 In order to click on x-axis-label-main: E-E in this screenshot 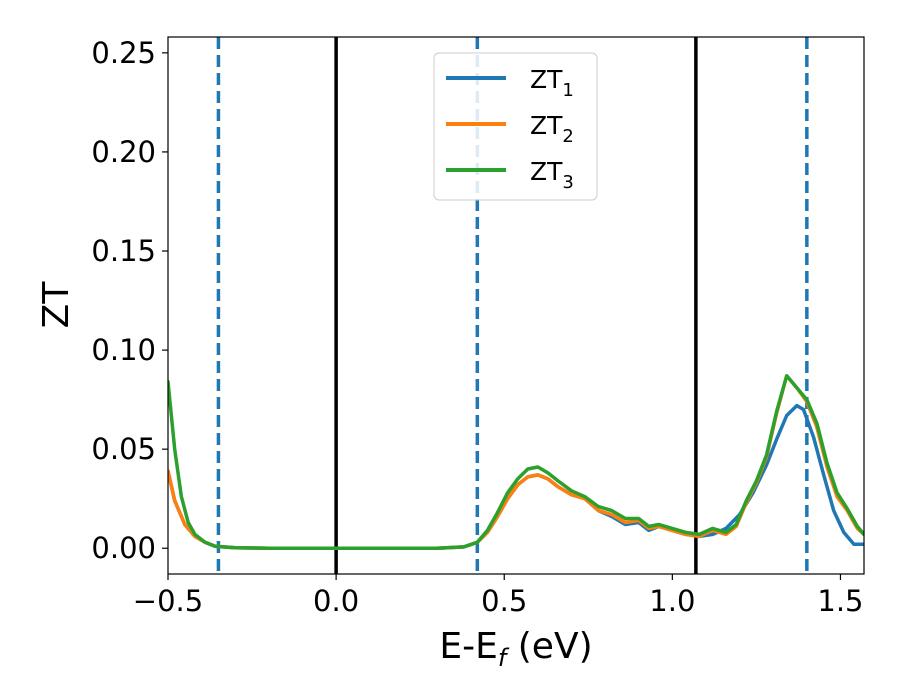, I will do `click(468, 646)`.